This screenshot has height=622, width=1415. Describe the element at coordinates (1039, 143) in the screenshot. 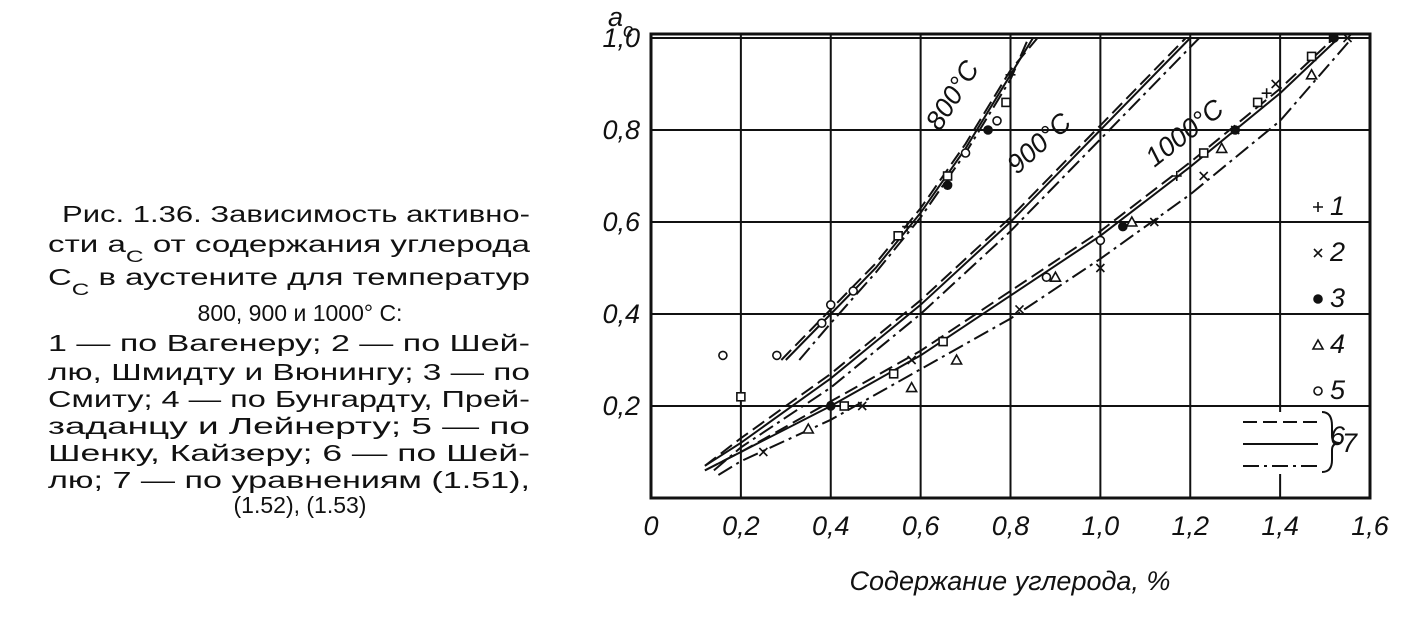

I see `curve-label: 900°C` at that location.